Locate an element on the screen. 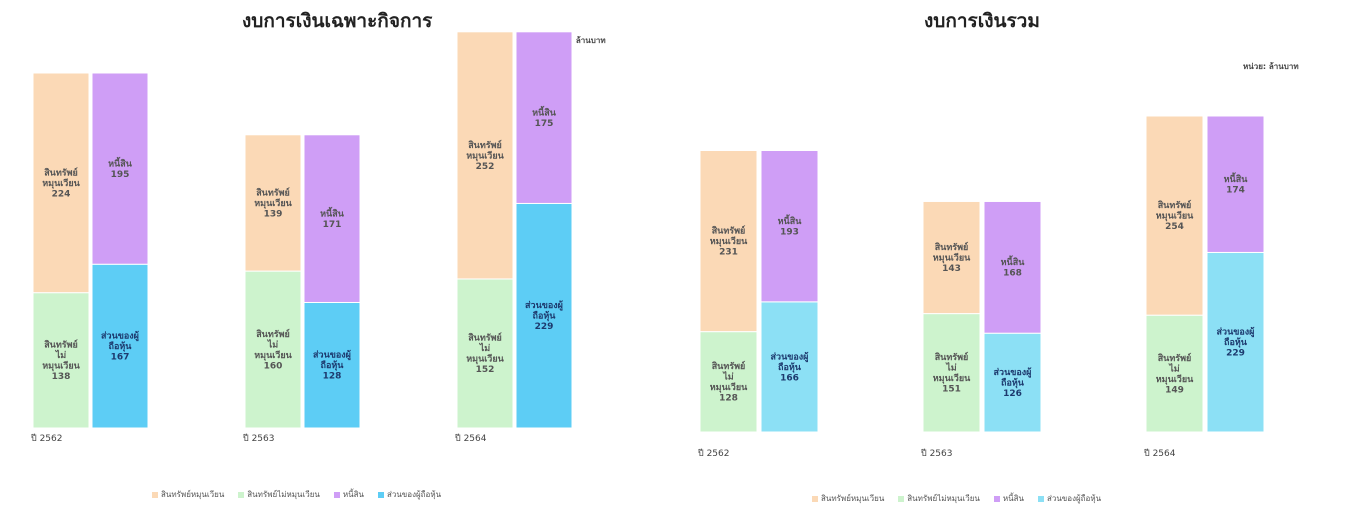 The width and height of the screenshot is (1346, 510). data-label: สินทรัพย์ไม่หมุนเวียน 138 is located at coordinates (61, 361).